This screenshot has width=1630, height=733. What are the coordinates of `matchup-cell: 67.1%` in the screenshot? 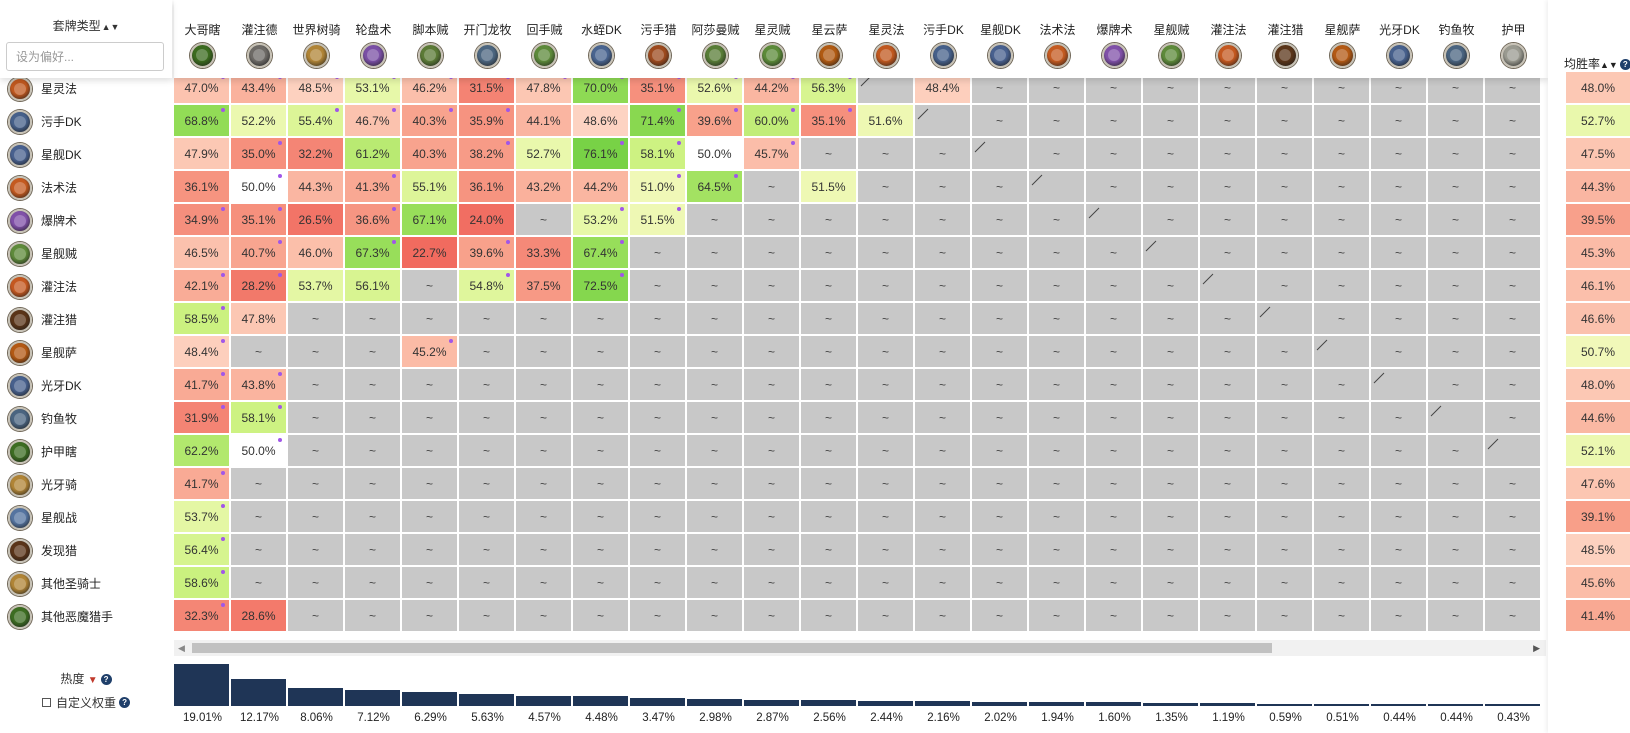 It's located at (430, 220).